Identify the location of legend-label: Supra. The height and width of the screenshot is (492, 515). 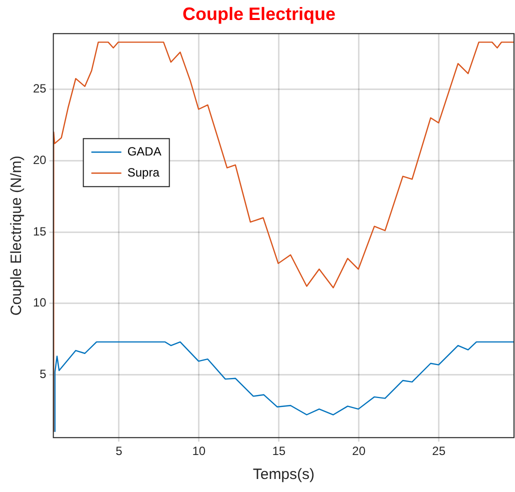
(143, 172).